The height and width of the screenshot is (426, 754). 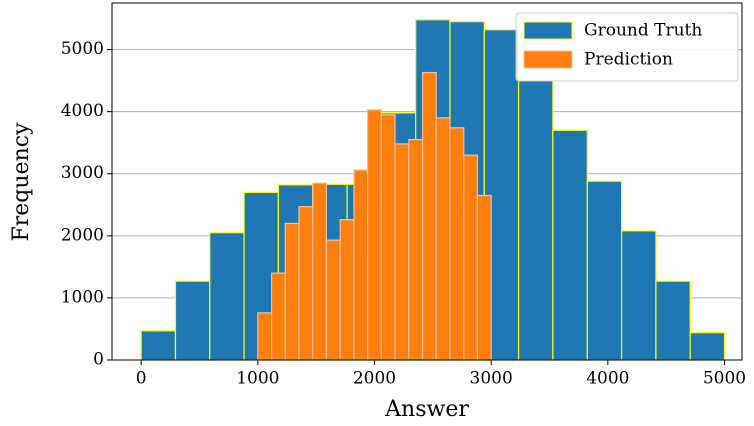 What do you see at coordinates (643, 31) in the screenshot?
I see `legend-label: Ground Truth` at bounding box center [643, 31].